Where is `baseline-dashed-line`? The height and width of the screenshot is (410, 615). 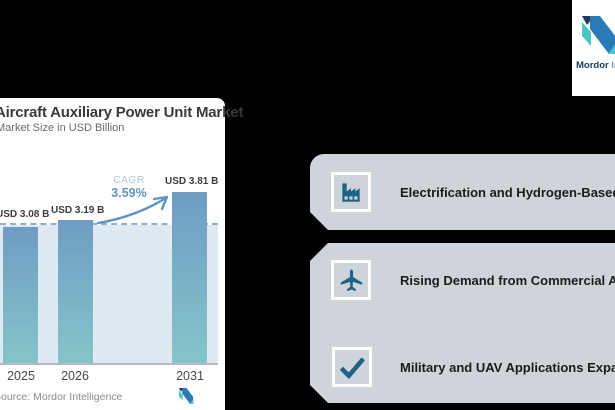
baseline-dashed-line is located at coordinates (109, 224).